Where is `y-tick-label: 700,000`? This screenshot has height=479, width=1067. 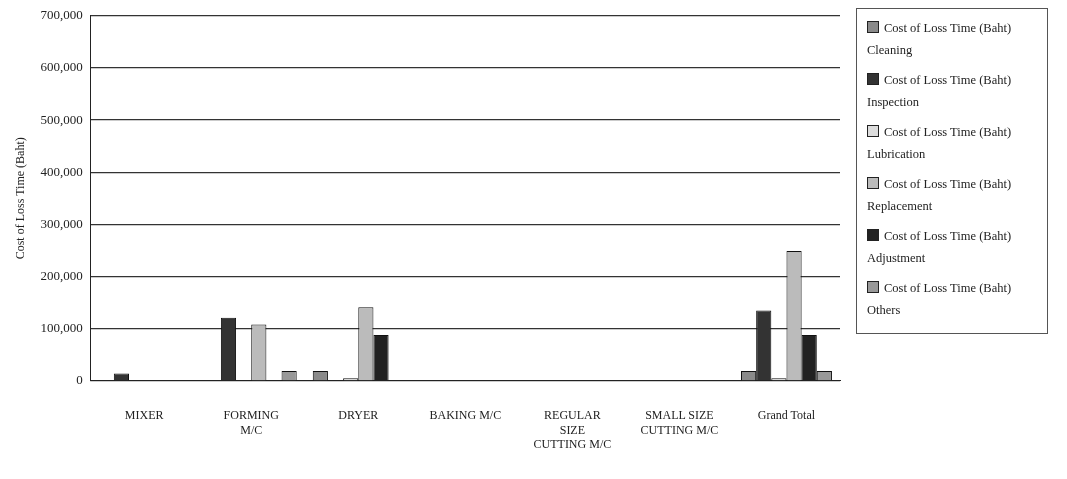 y-tick-label: 700,000 is located at coordinates (61, 15).